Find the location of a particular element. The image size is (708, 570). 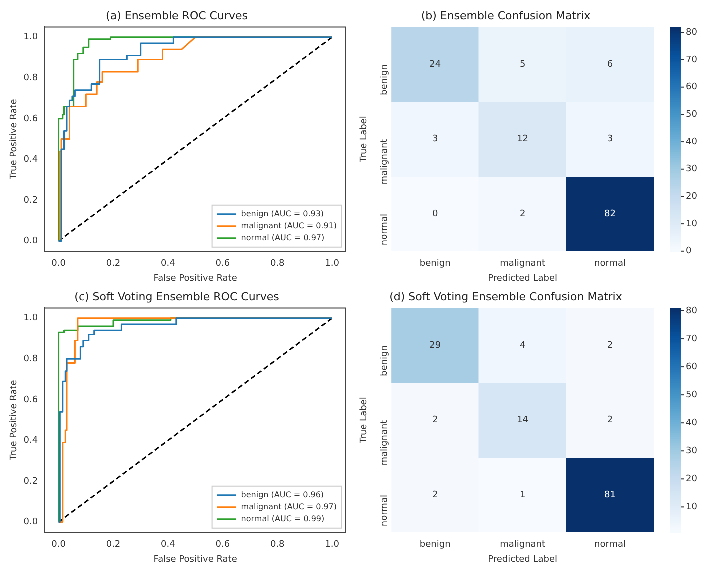

data-label: 5 is located at coordinates (523, 65).